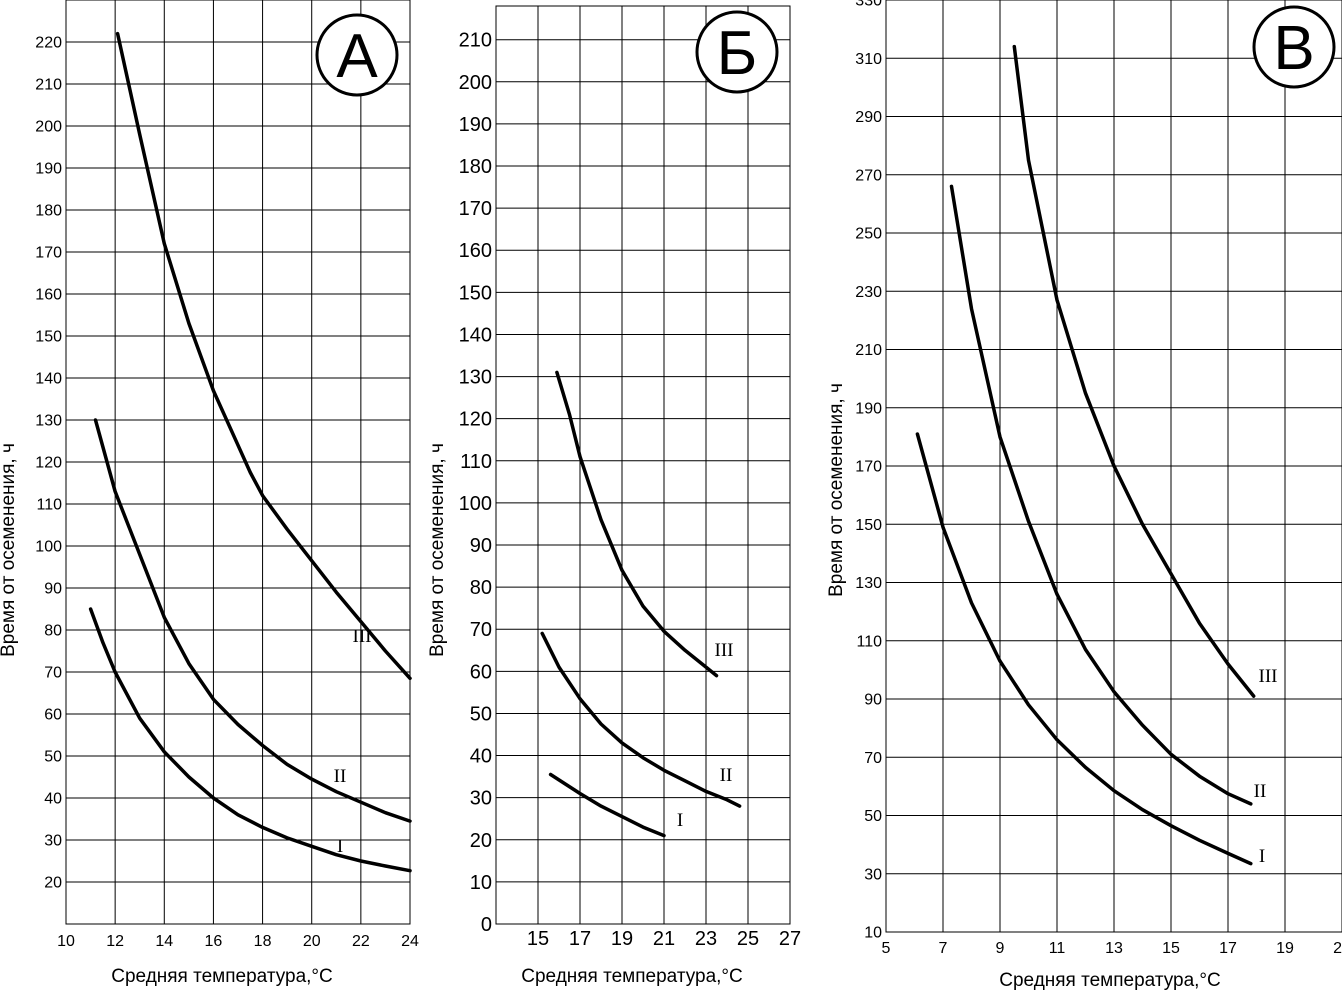 The width and height of the screenshot is (1342, 990). Describe the element at coordinates (115, 941) in the screenshot. I see `x-tick-label: 12` at that location.